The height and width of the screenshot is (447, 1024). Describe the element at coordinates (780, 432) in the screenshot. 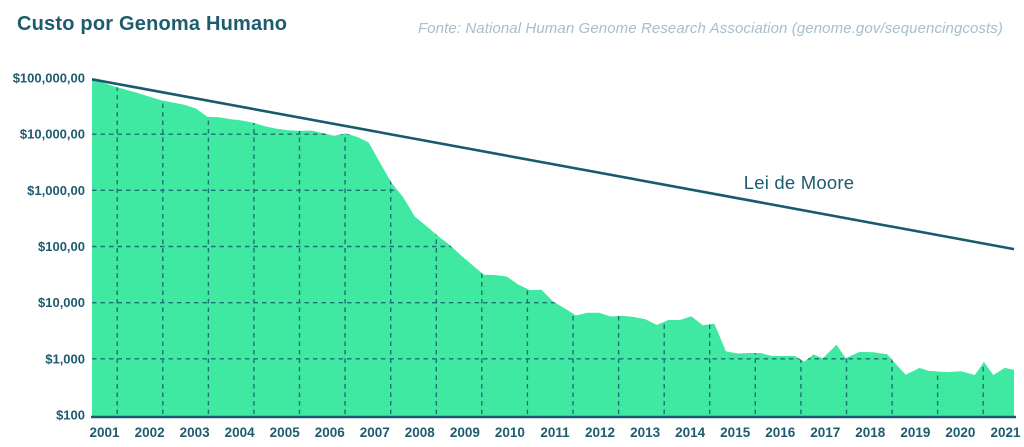

I see `x-tick-label: 2016` at that location.